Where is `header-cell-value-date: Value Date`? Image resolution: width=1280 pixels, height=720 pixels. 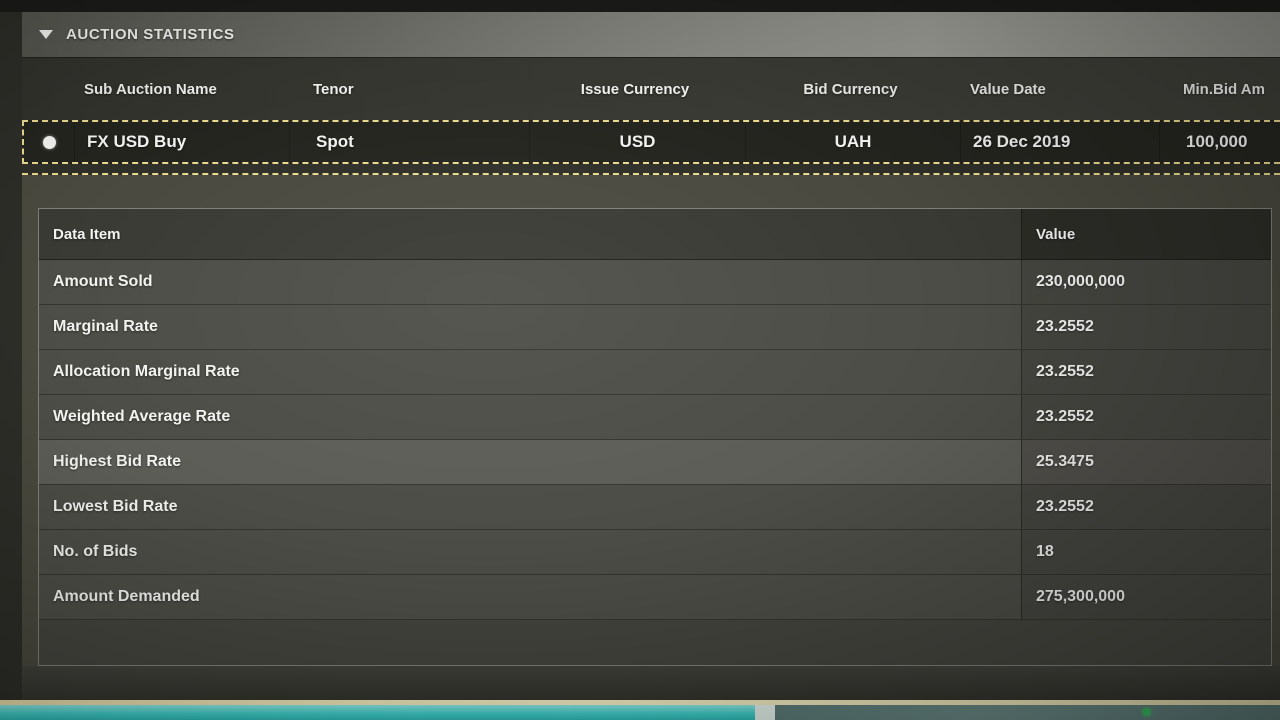
header-cell-value-date: Value Date is located at coordinates (1008, 89).